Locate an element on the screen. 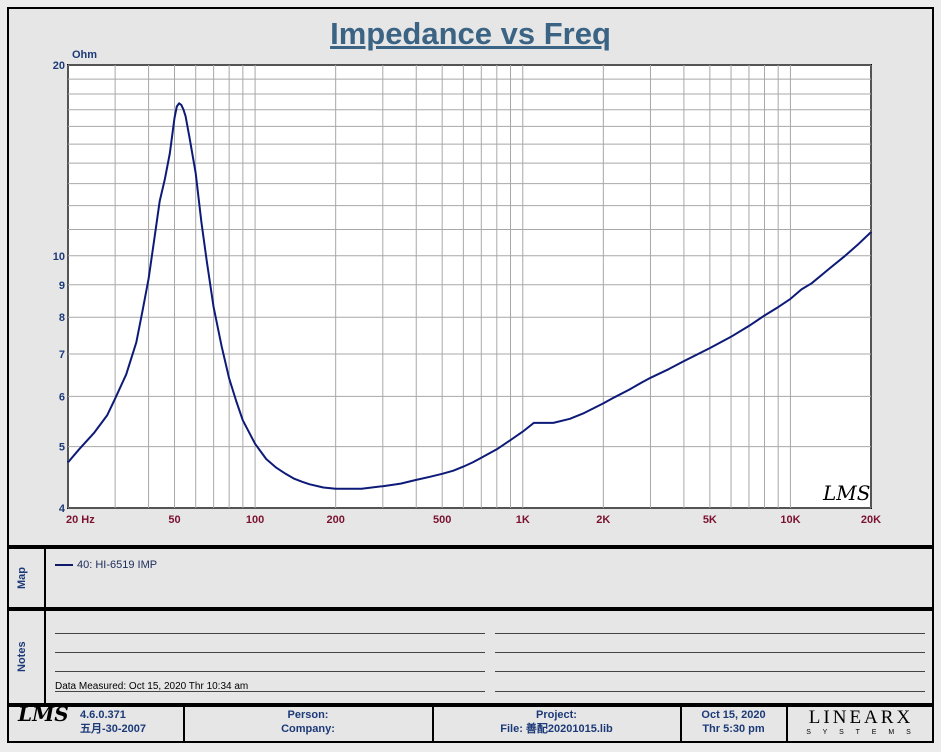 The width and height of the screenshot is (941, 752). version-block: 4.6.0.371 五月-30-2007 is located at coordinates (130, 725).